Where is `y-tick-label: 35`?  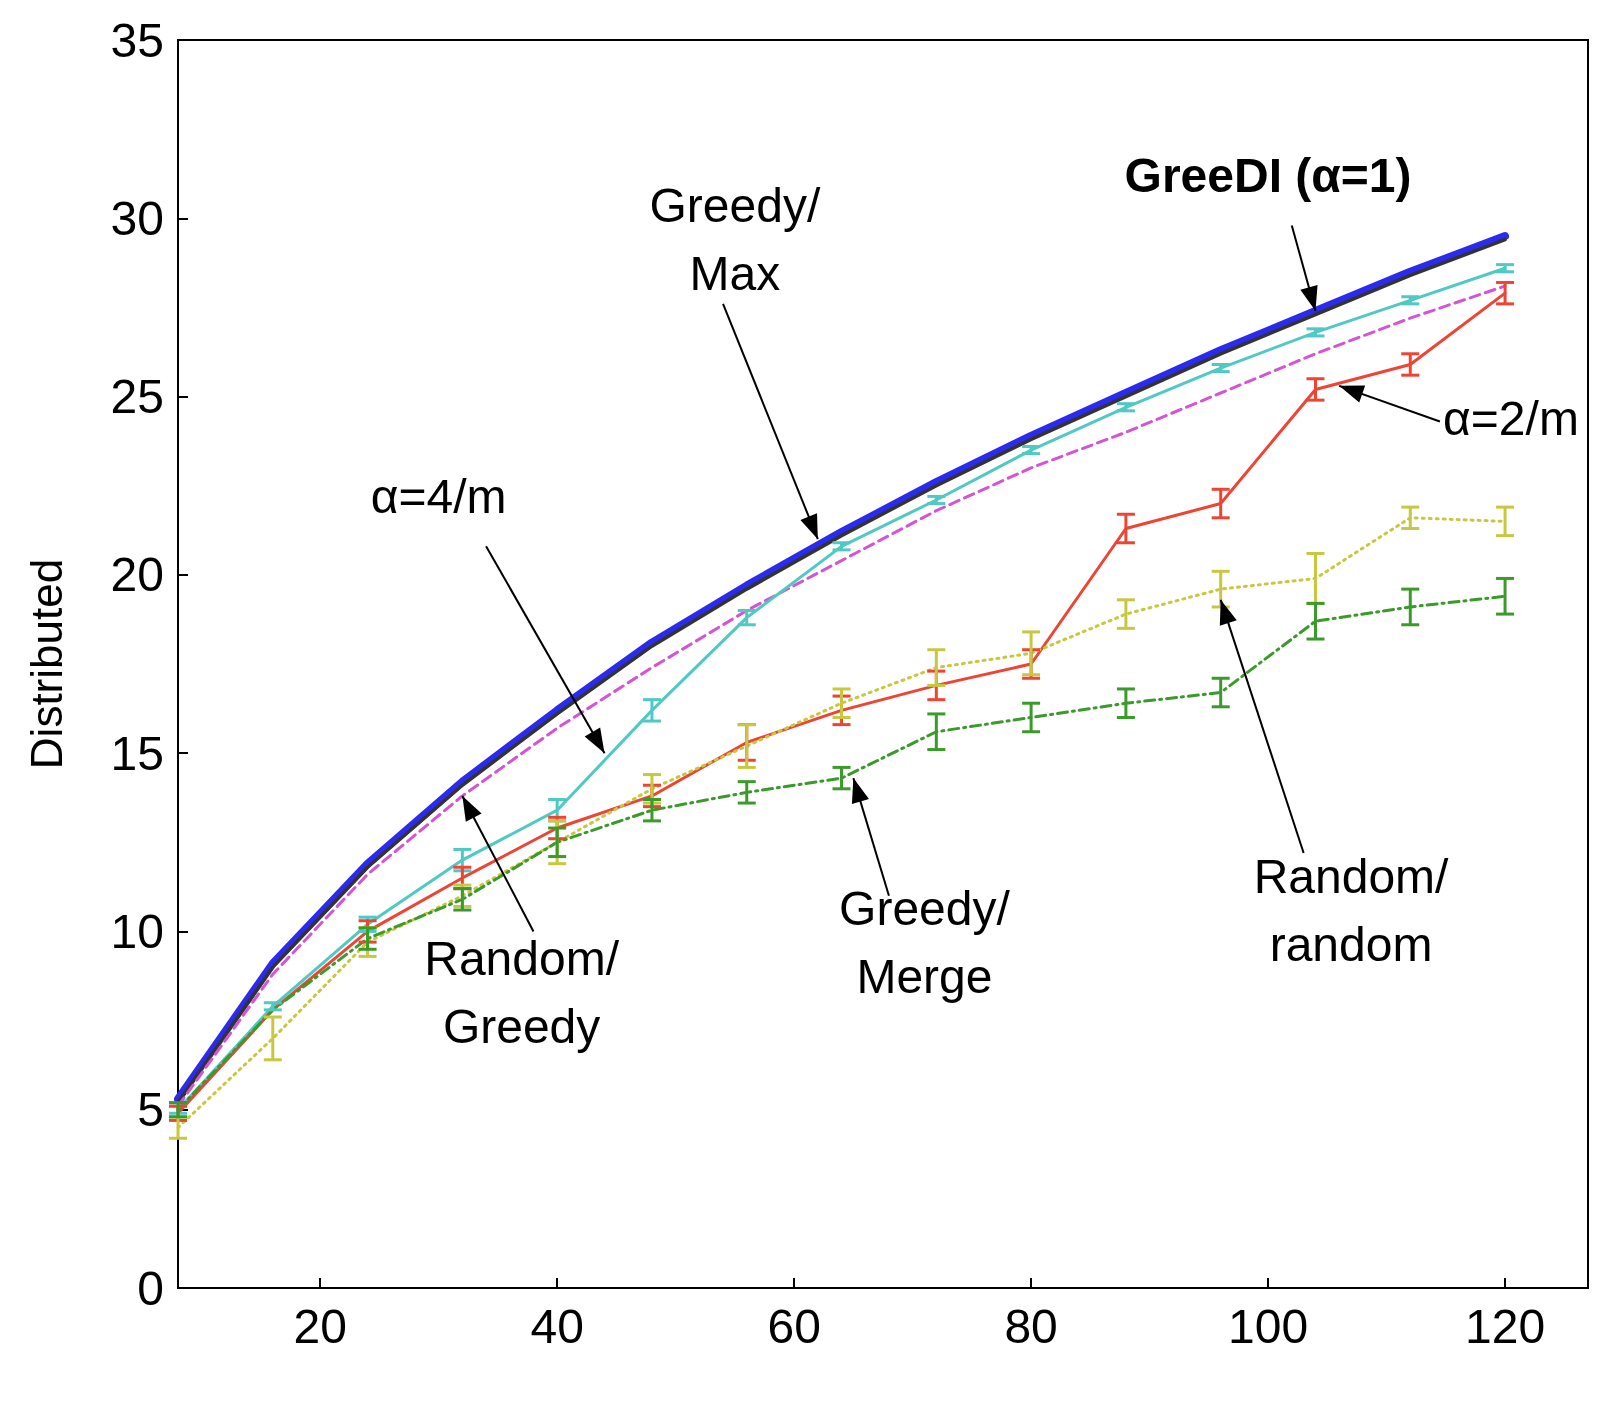
y-tick-label: 35 is located at coordinates (137, 40).